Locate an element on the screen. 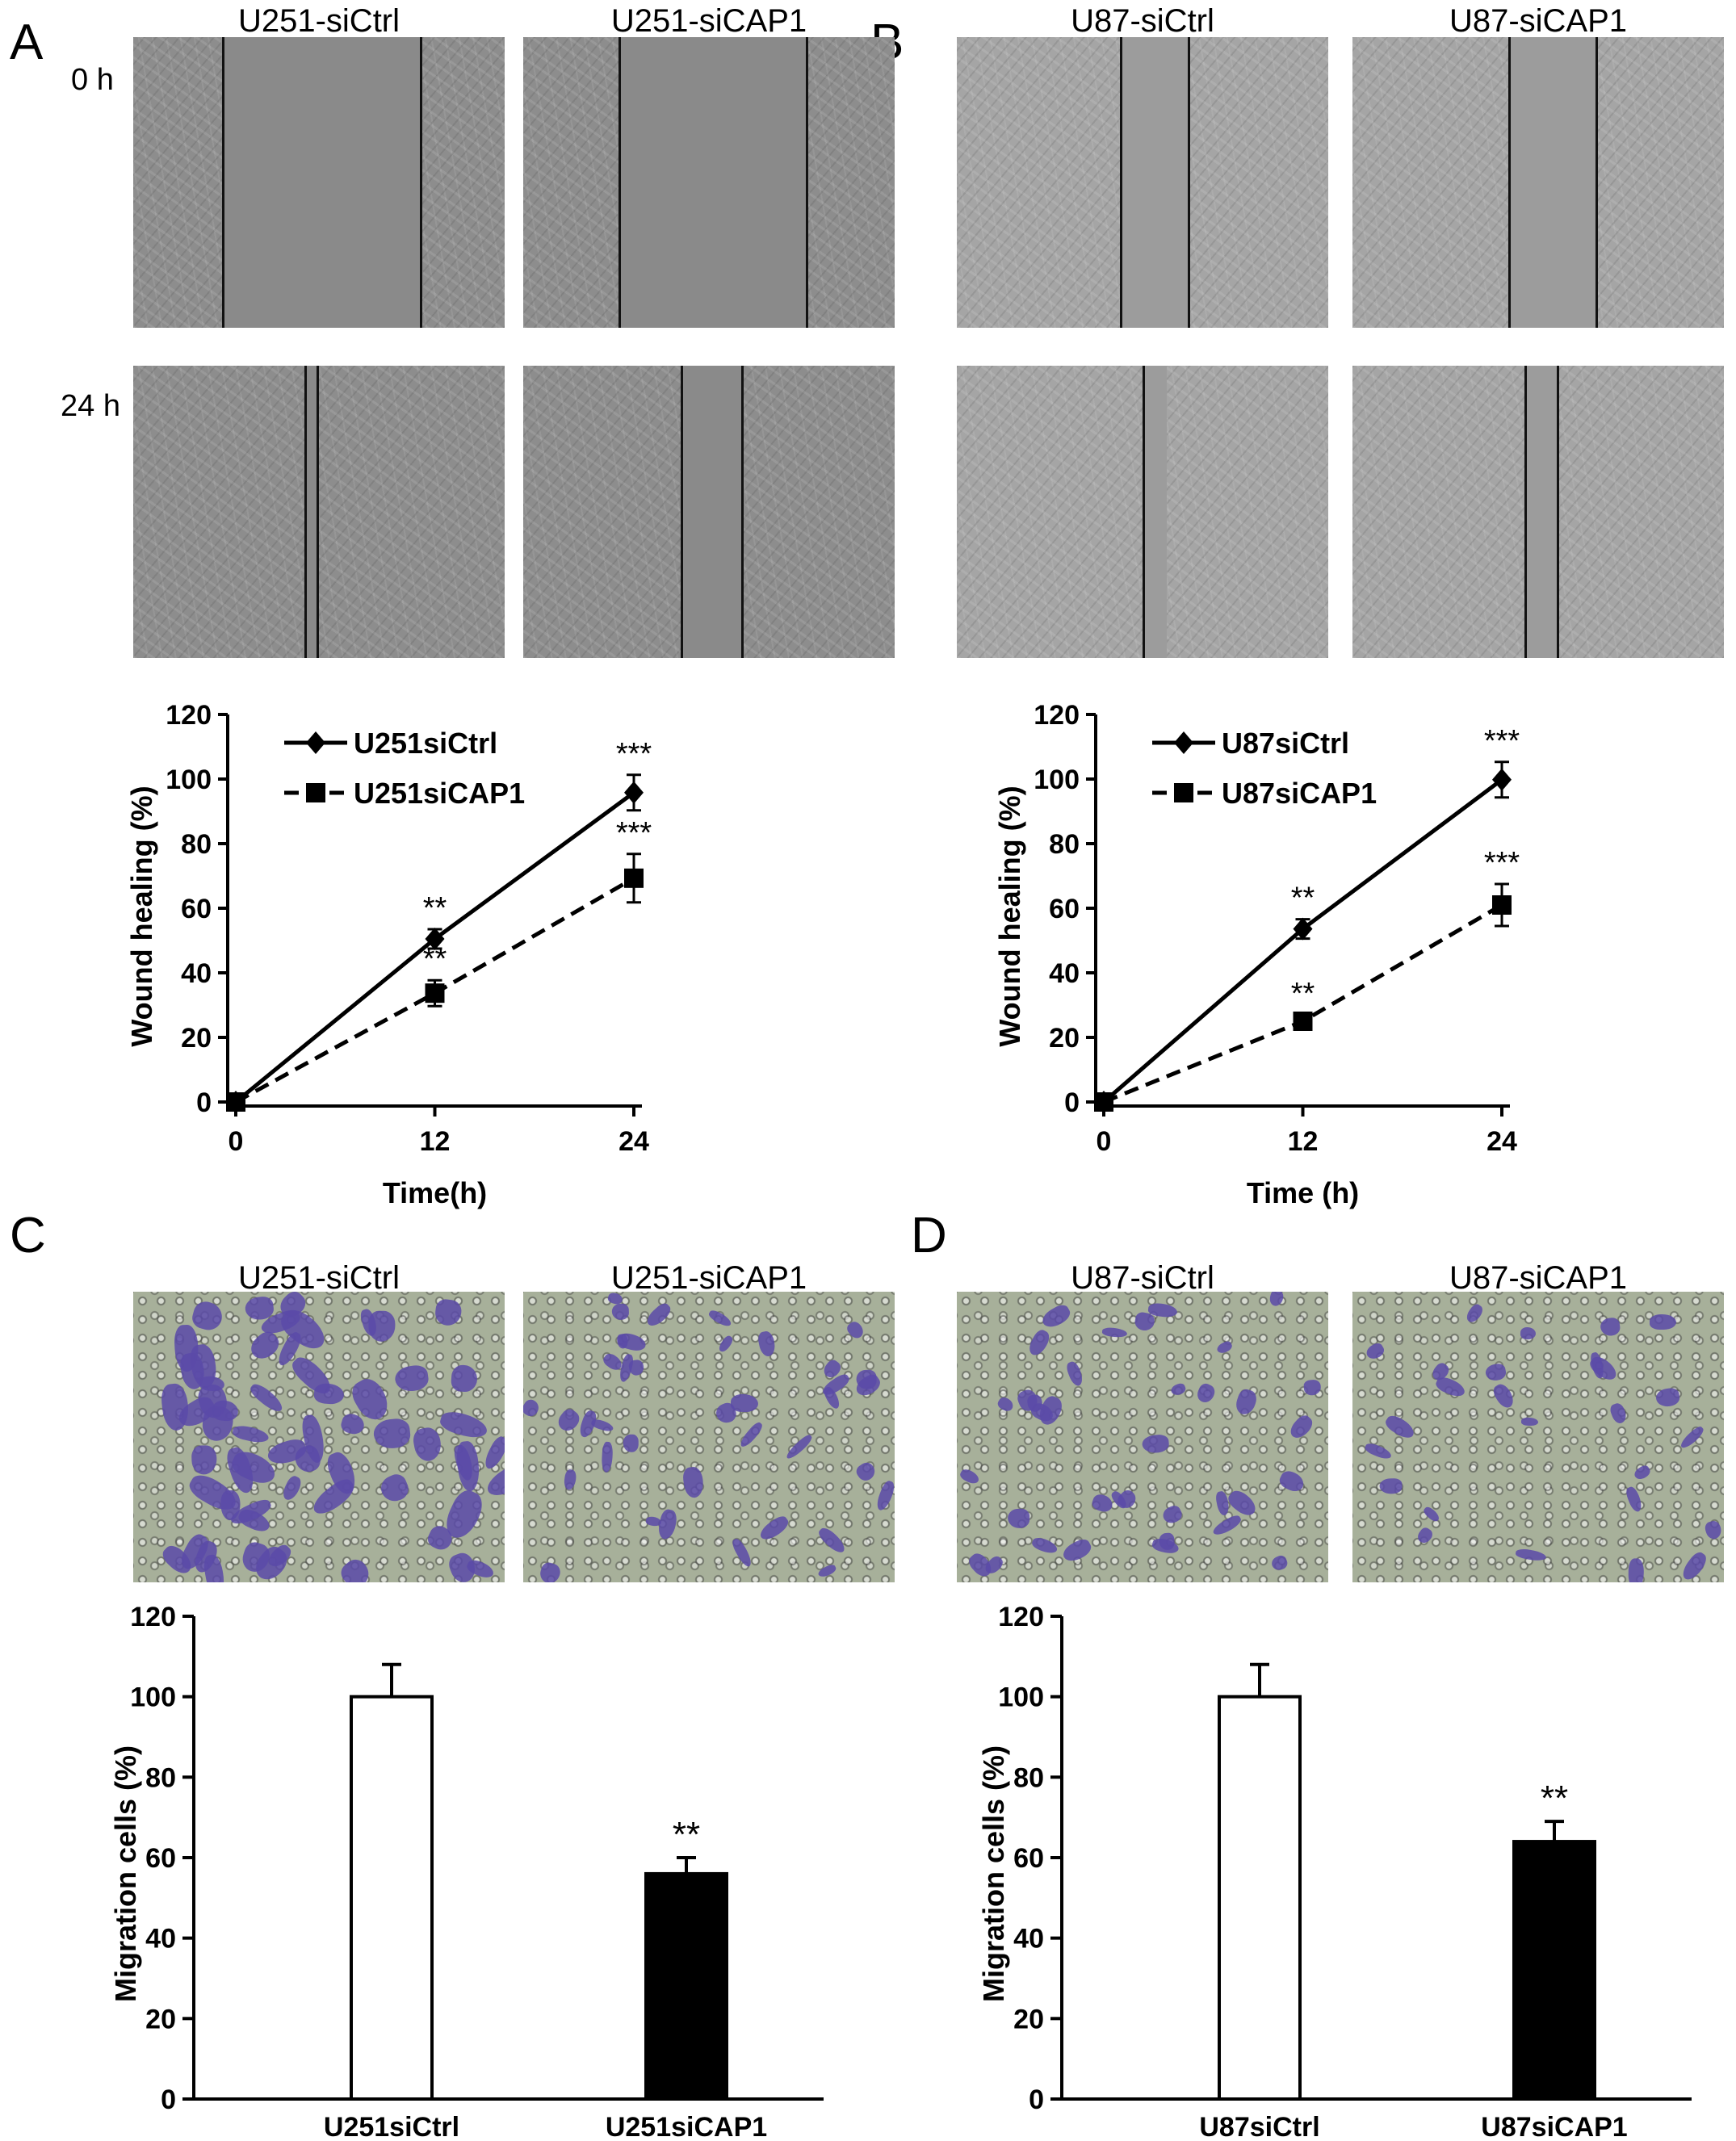 The height and width of the screenshot is (2141, 1736). y-axis-label: Wound healing (%) is located at coordinates (141, 916).